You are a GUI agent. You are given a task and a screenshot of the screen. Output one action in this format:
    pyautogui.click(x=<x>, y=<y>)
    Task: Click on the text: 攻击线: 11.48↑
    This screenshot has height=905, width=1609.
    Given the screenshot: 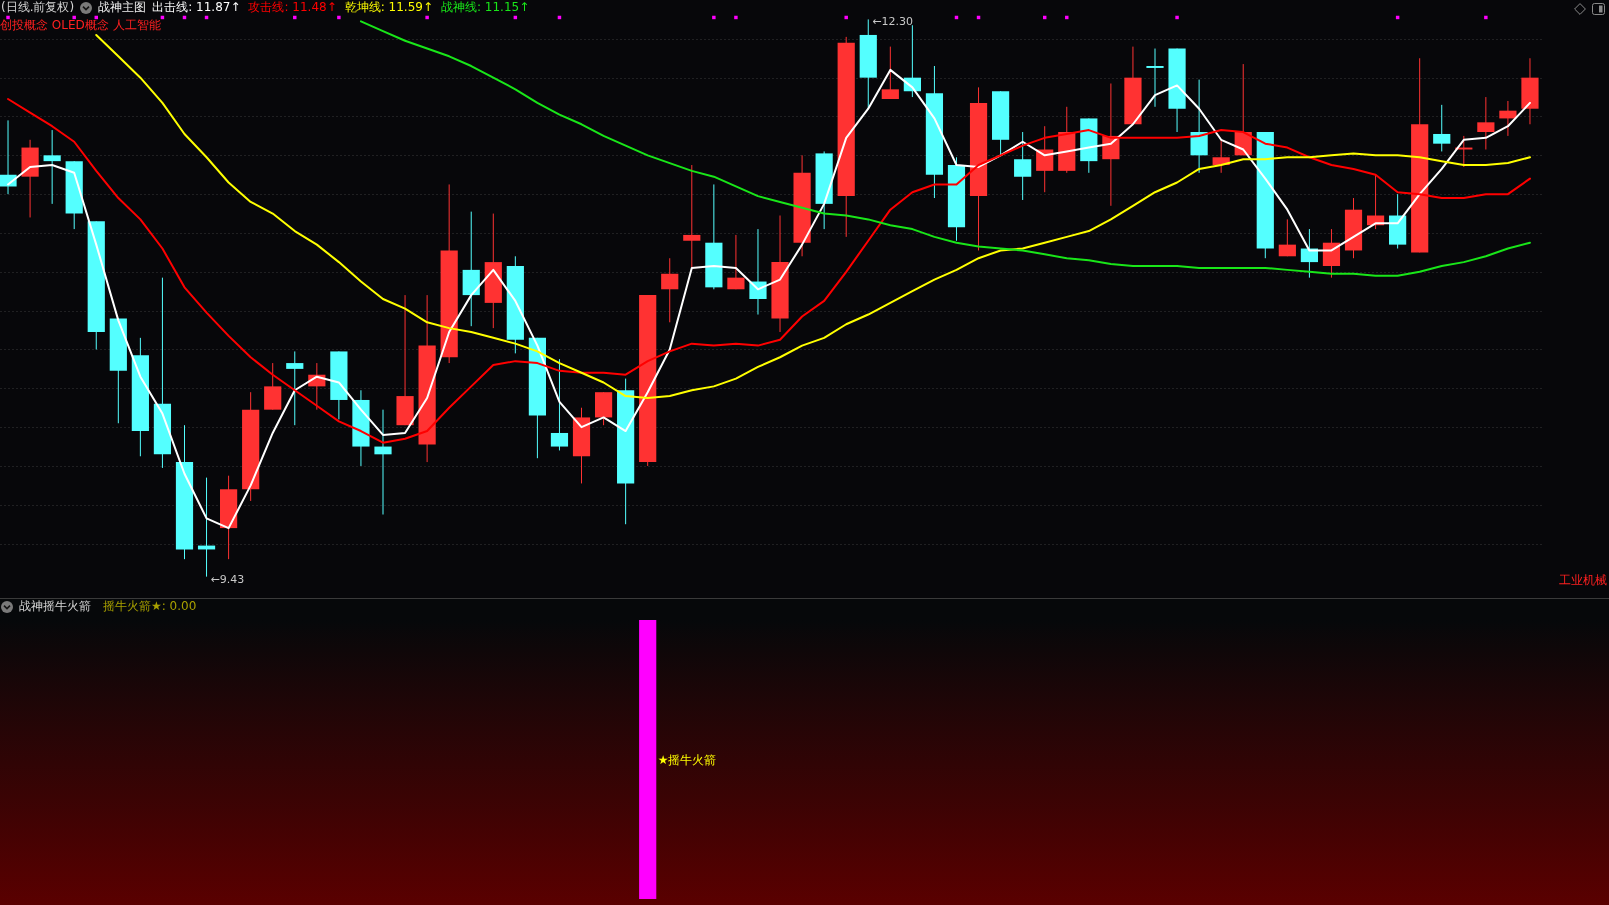 What is the action you would take?
    pyautogui.click(x=292, y=7)
    